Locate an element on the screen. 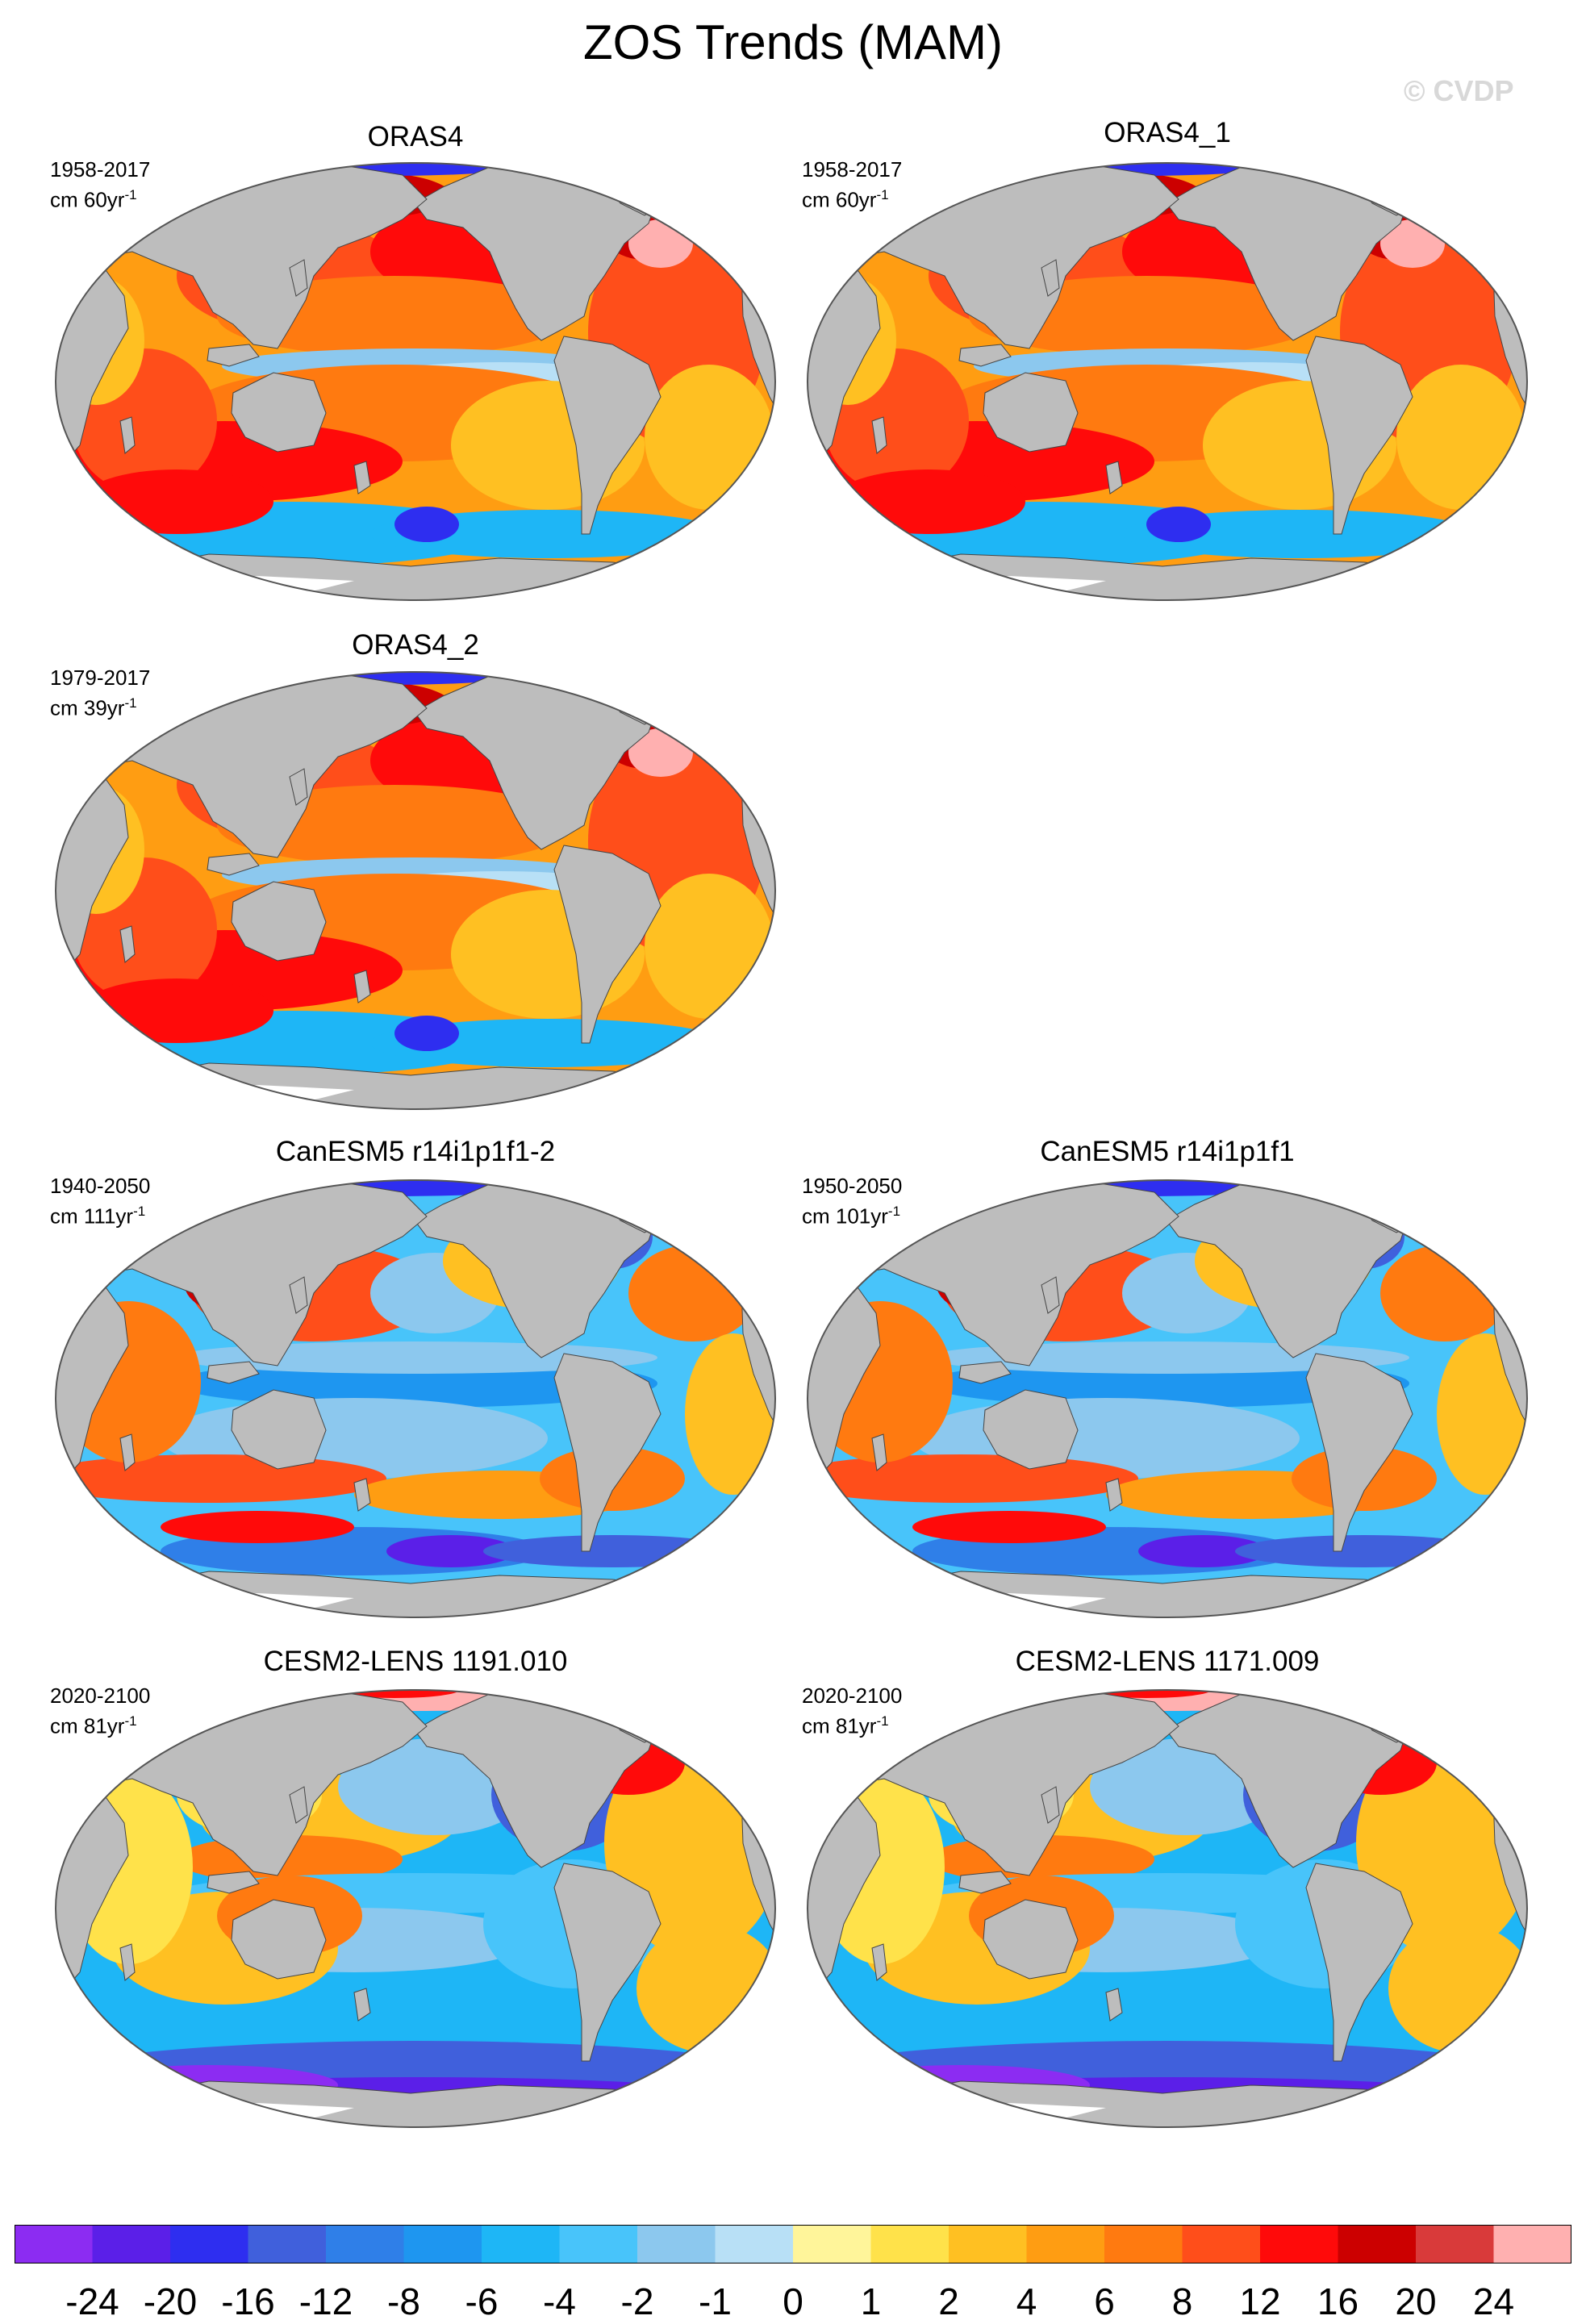 This screenshot has width=1586, height=2324. panel-period-canesm5: 1950-2050 cm 101yr-1 is located at coordinates (852, 1201).